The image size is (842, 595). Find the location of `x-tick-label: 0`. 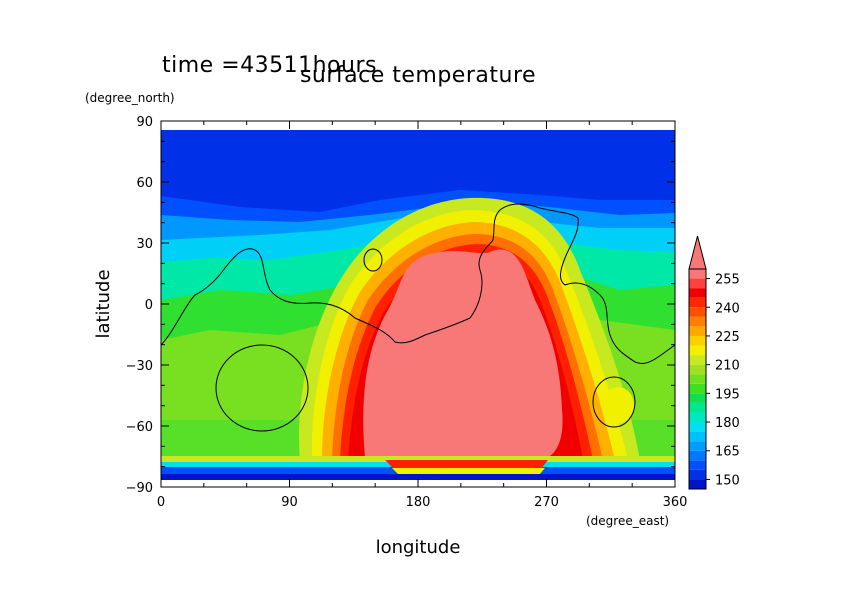

x-tick-label: 0 is located at coordinates (161, 502).